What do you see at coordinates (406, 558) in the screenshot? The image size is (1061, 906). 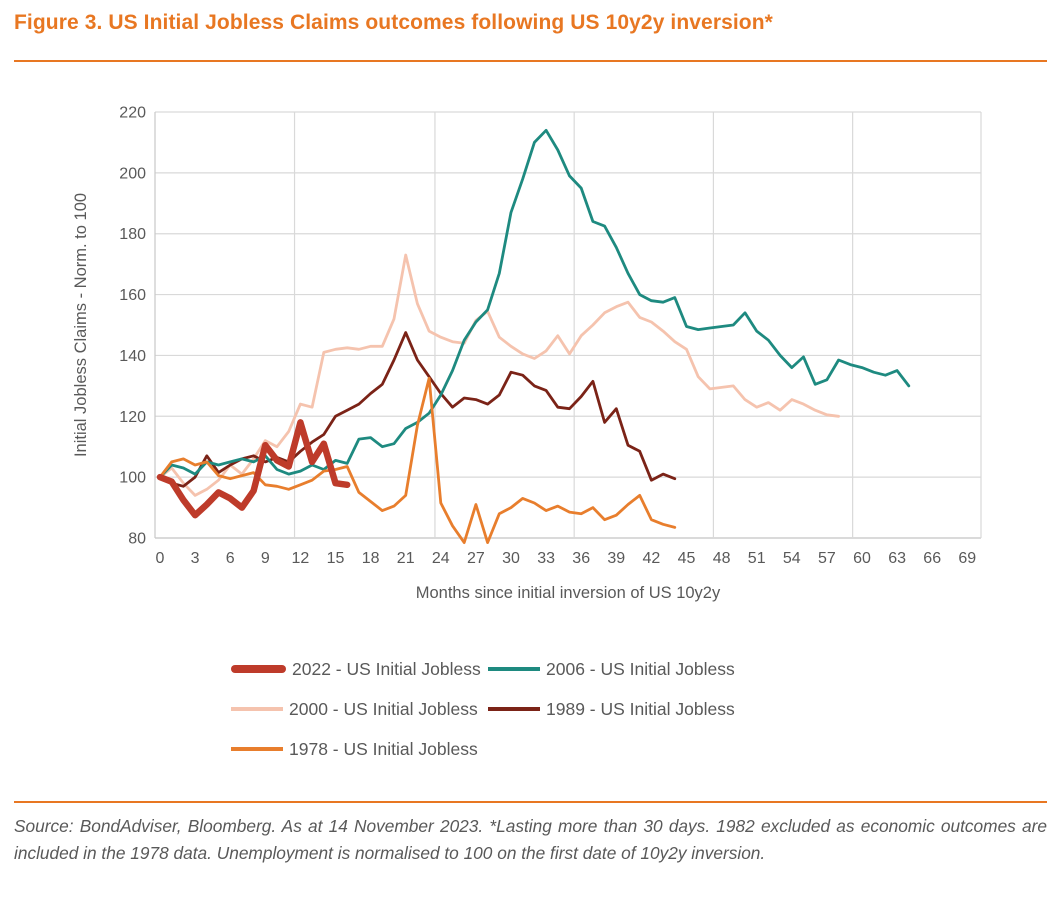 I see `x-tick-label: 21` at bounding box center [406, 558].